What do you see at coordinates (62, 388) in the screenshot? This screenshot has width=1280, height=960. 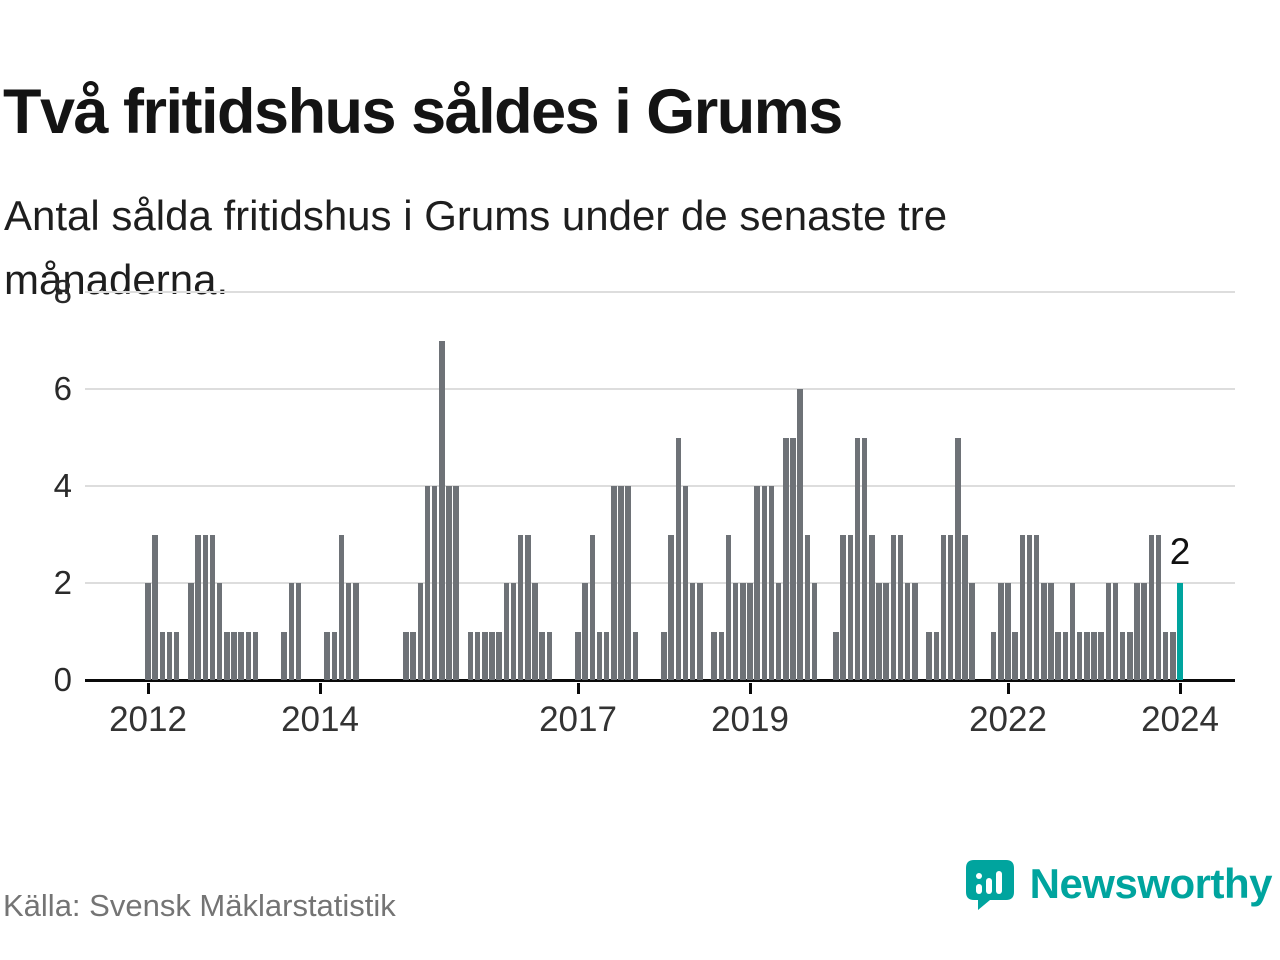 I see `y-axis-label: 6` at bounding box center [62, 388].